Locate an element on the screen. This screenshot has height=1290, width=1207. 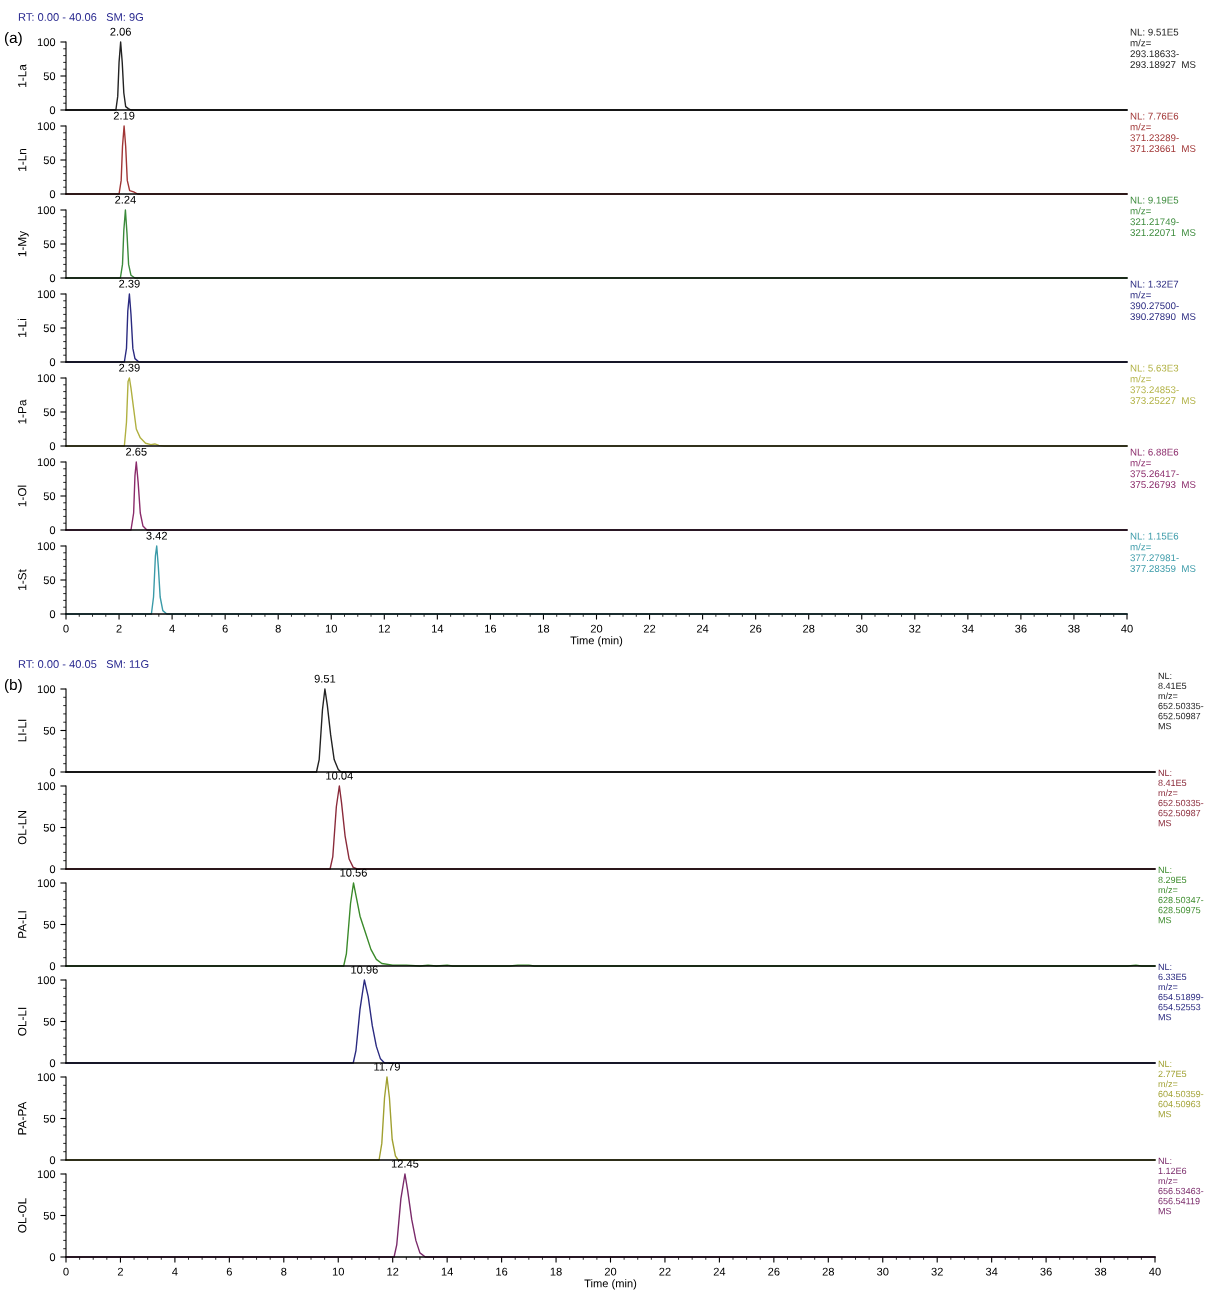
y-axis-title: 1-La is located at coordinates (22, 75).